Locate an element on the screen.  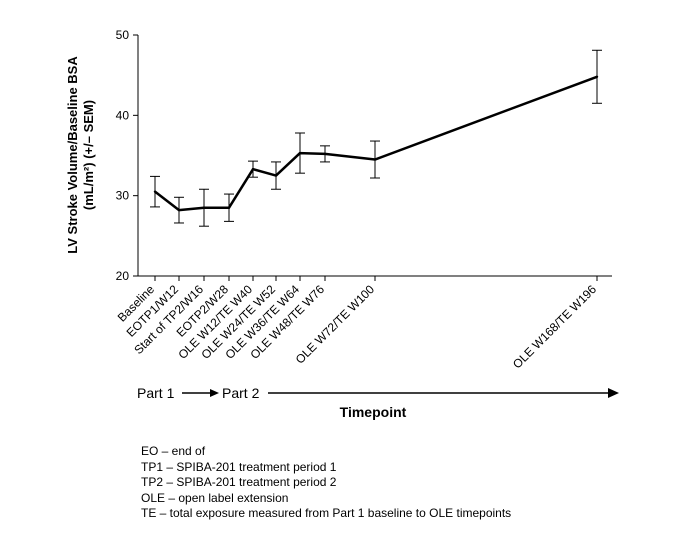
phase-label-part-2: Part 2 is located at coordinates (241, 393).